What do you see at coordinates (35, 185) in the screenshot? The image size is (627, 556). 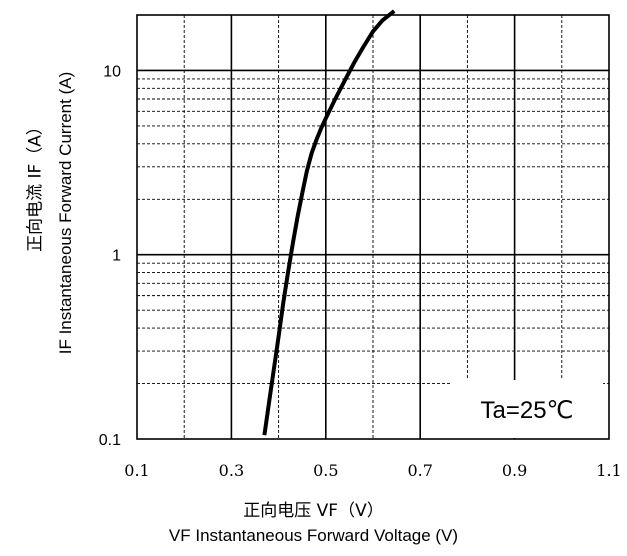 I see `y-axis-label-cn: 正向电流 IF（A）` at bounding box center [35, 185].